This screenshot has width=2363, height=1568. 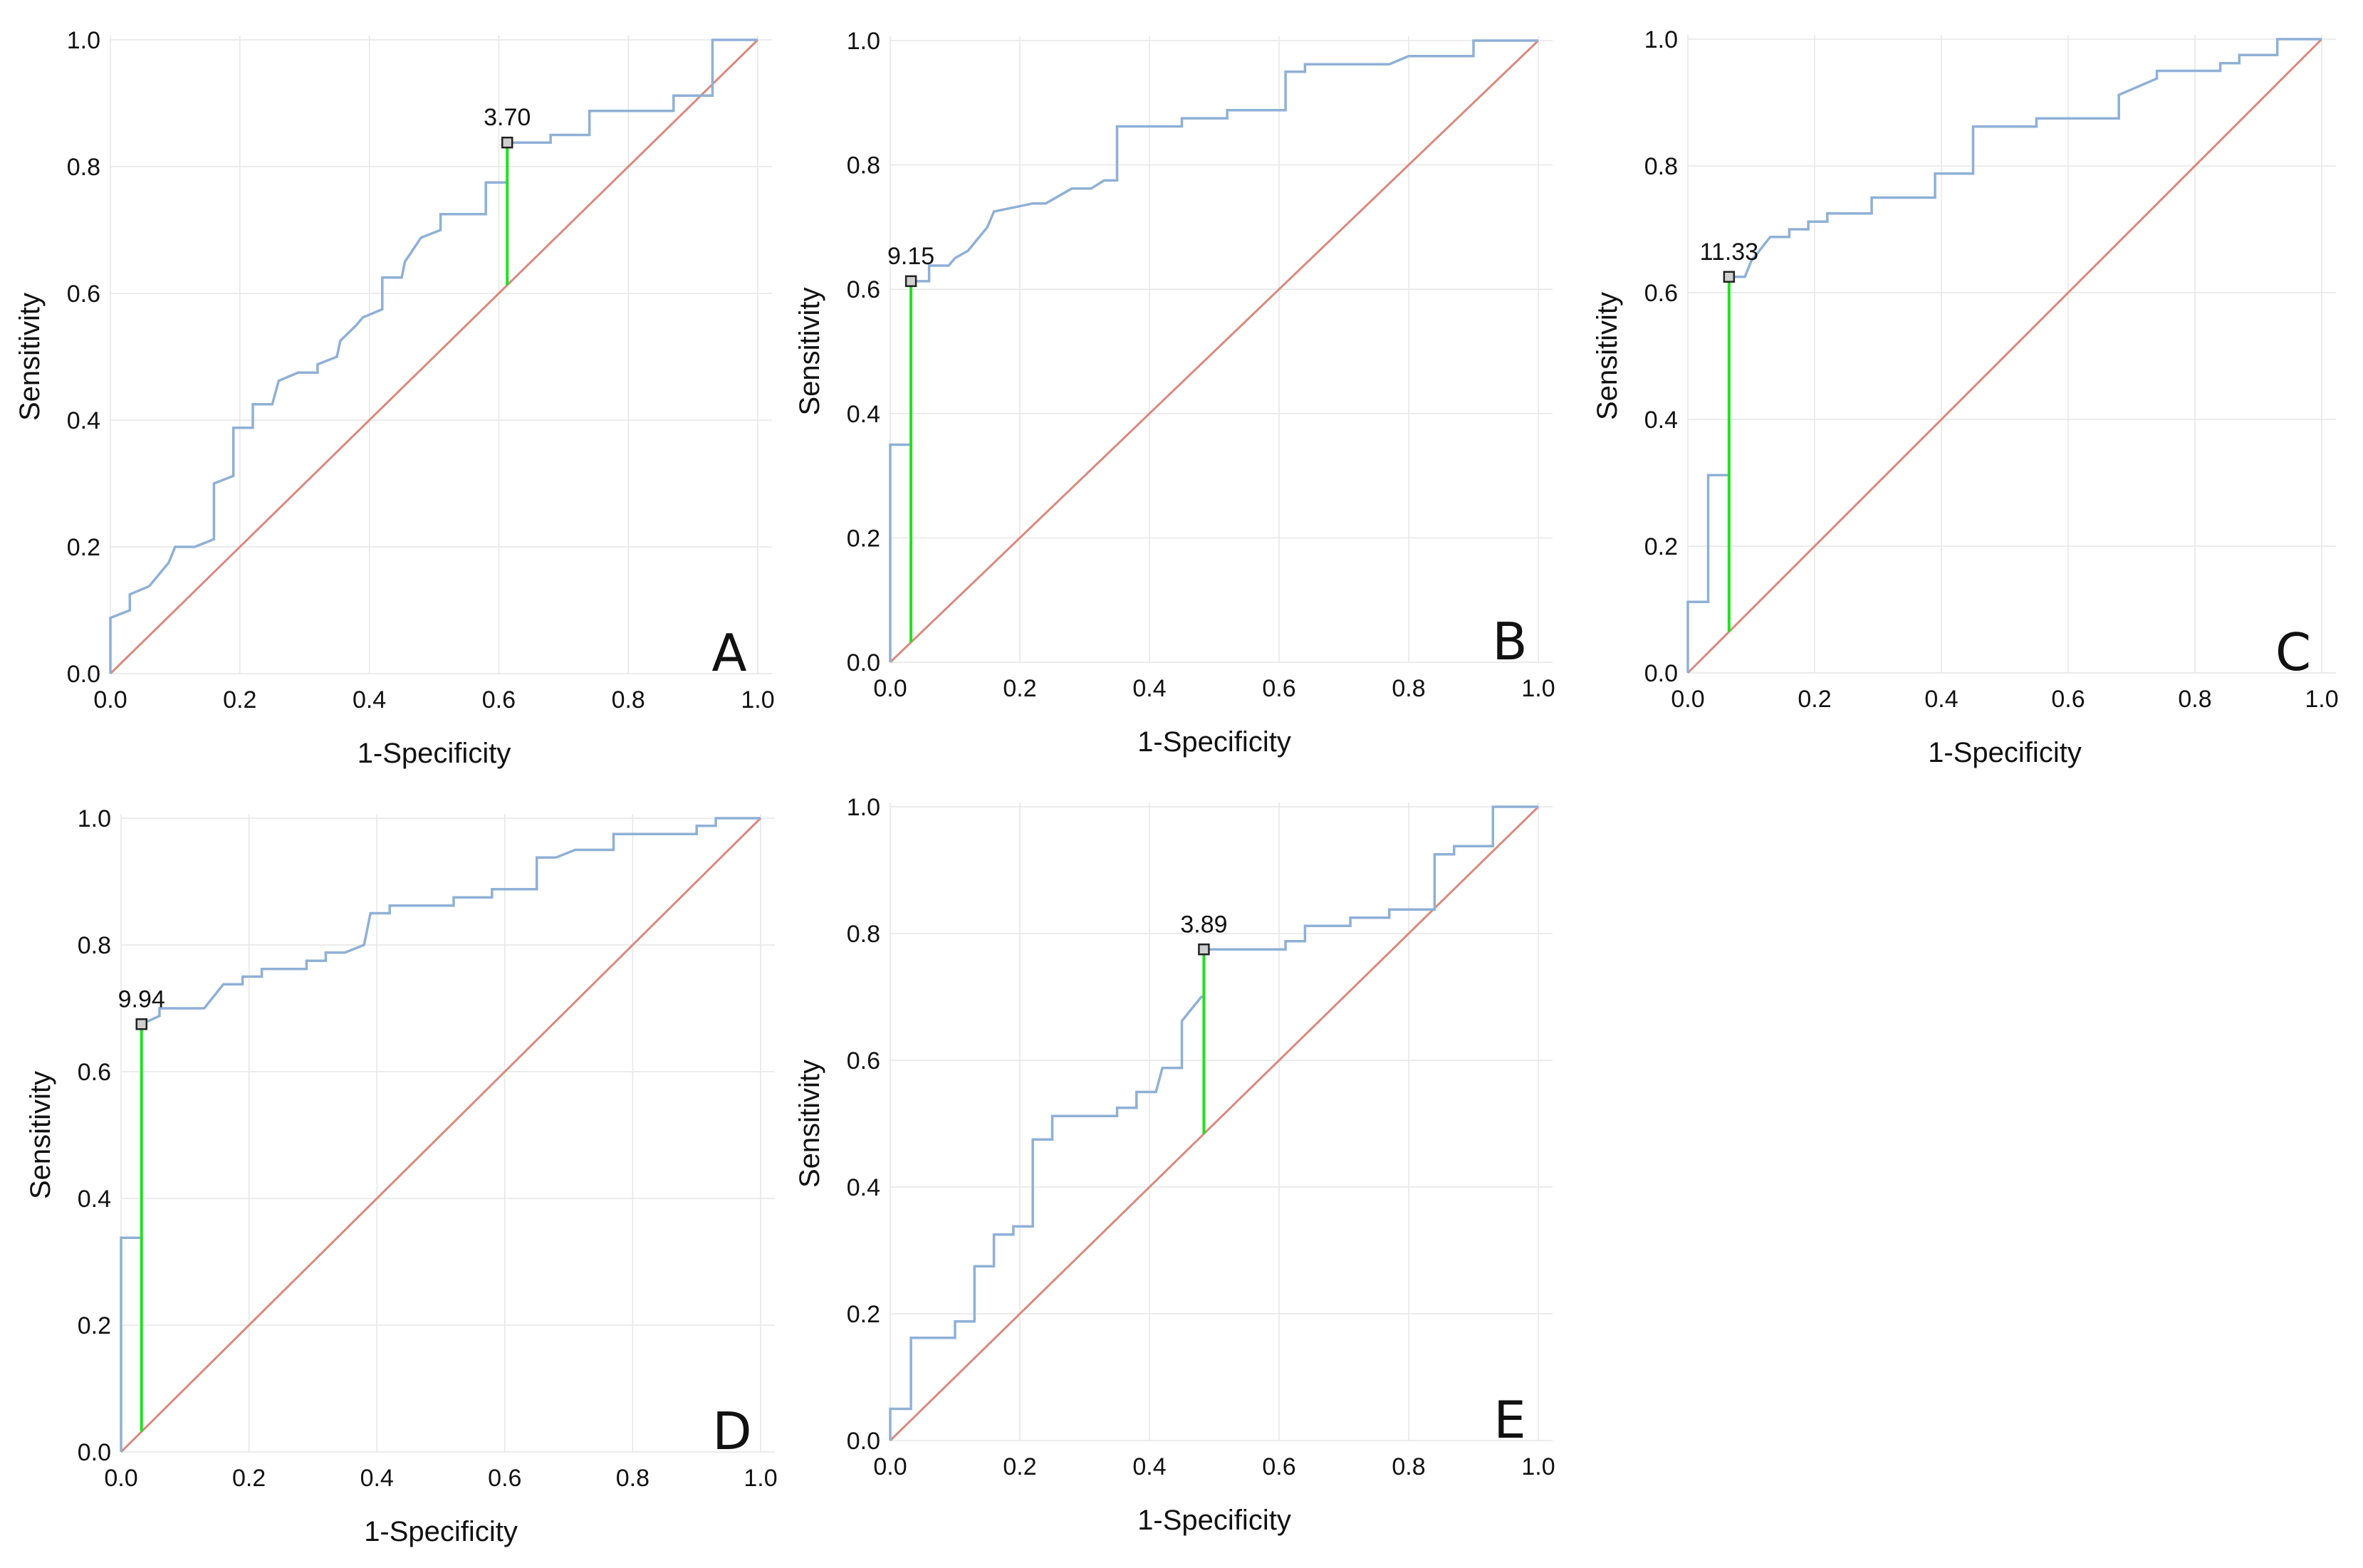 I want to click on panel-c-y-tick-1: 0.2, so click(x=1661, y=546).